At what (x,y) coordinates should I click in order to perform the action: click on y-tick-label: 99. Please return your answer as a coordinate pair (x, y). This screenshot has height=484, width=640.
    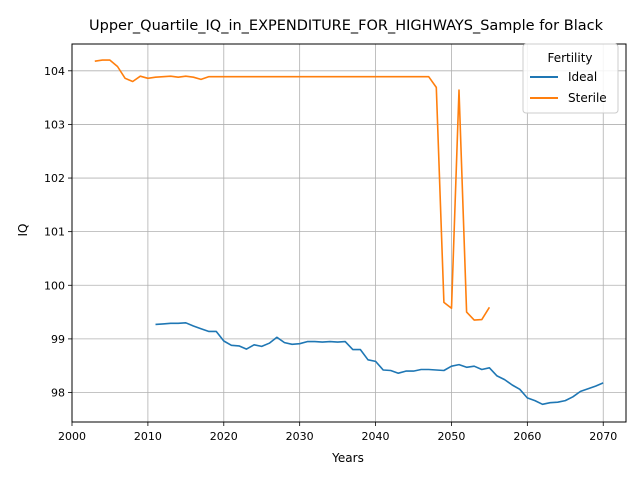
    Looking at the image, I should click on (58, 339).